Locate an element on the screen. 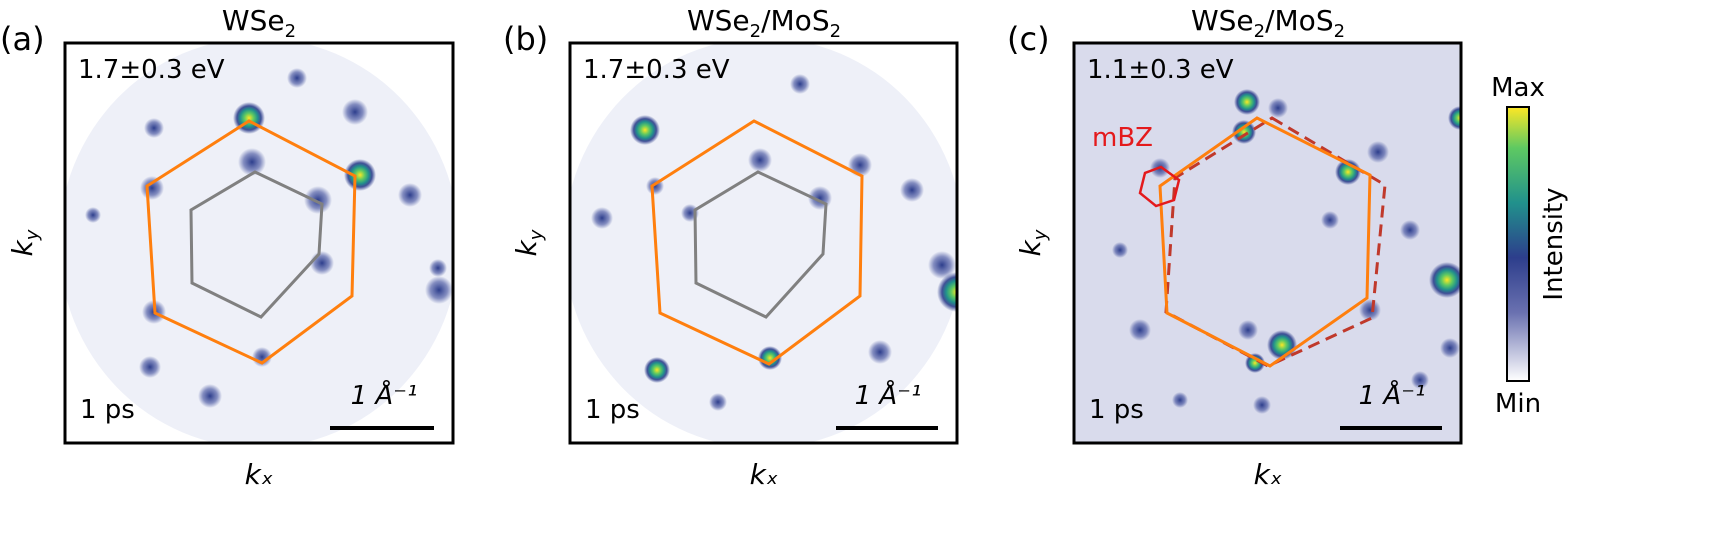  colorbar: Max Min Intensity is located at coordinates (1530, 246).